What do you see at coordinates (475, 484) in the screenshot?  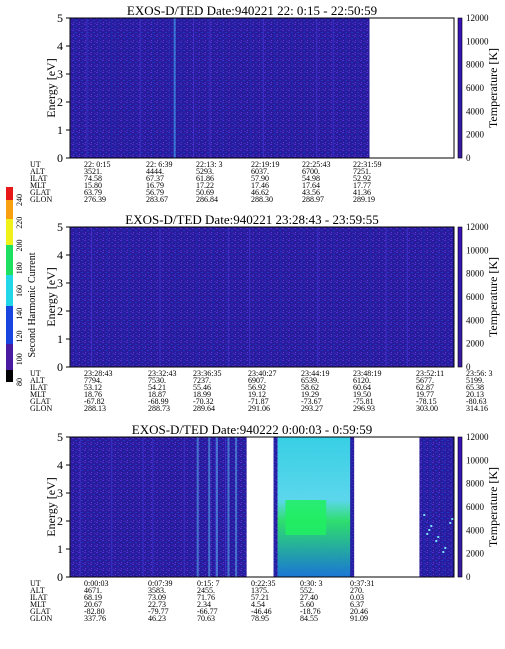 I see `colorbar-tick-label: 8000` at bounding box center [475, 484].